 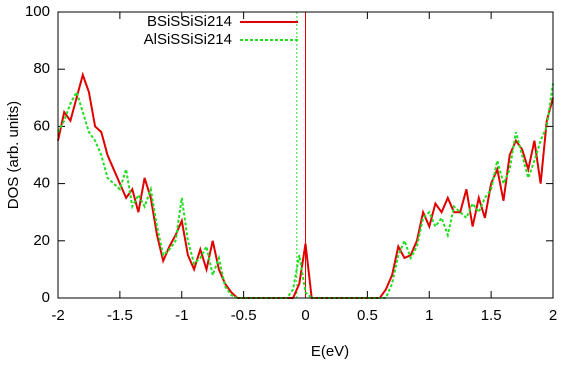 I want to click on x-tick-label: -1, so click(x=181, y=315).